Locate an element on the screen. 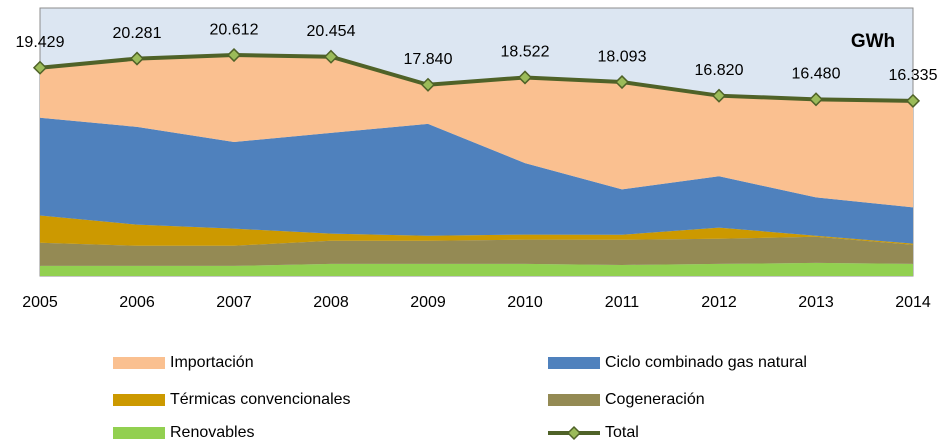  legend-label: Térmicas convencionales is located at coordinates (260, 399).